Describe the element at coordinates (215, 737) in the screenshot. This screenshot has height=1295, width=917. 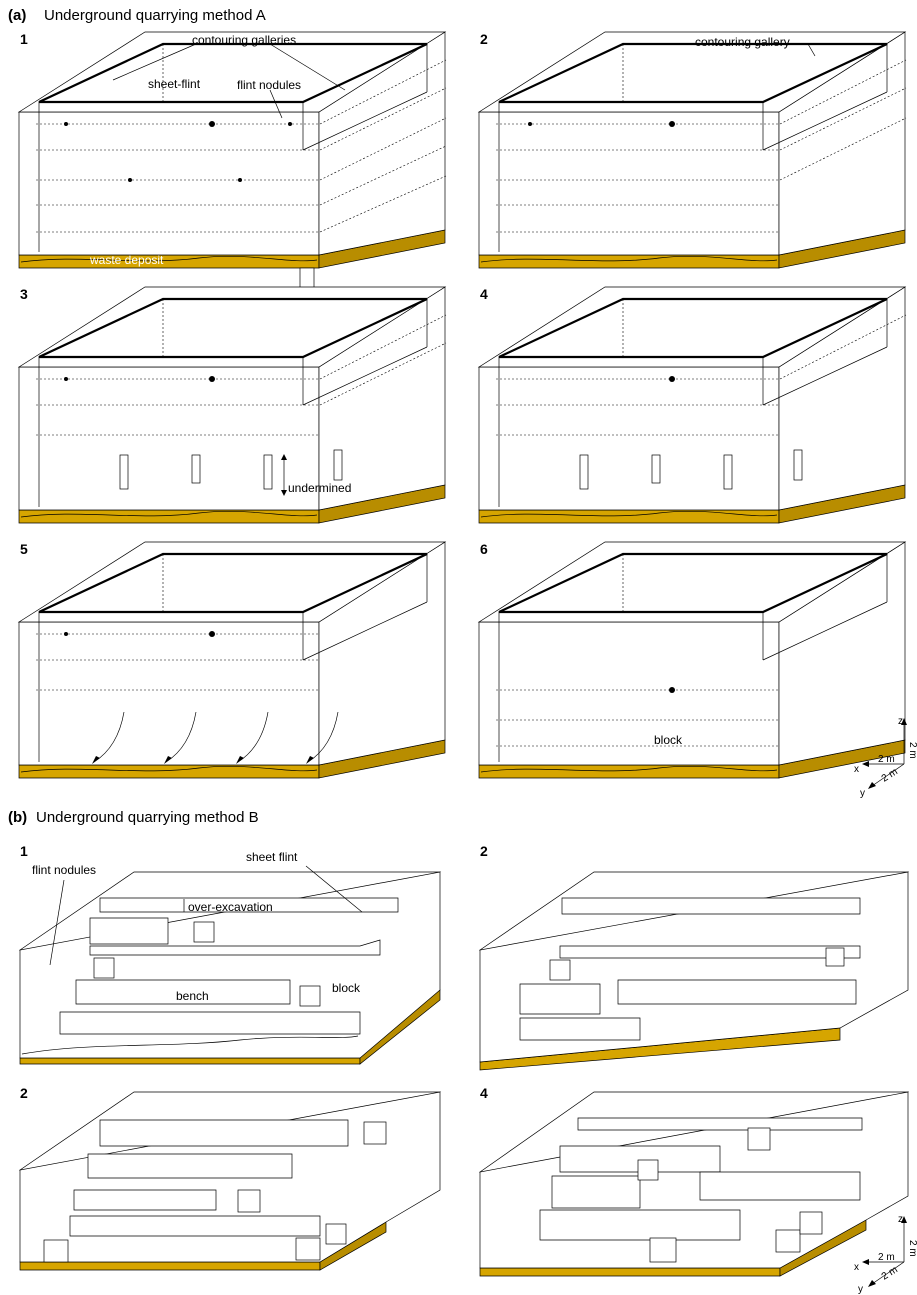
I see `collapse-arrows` at that location.